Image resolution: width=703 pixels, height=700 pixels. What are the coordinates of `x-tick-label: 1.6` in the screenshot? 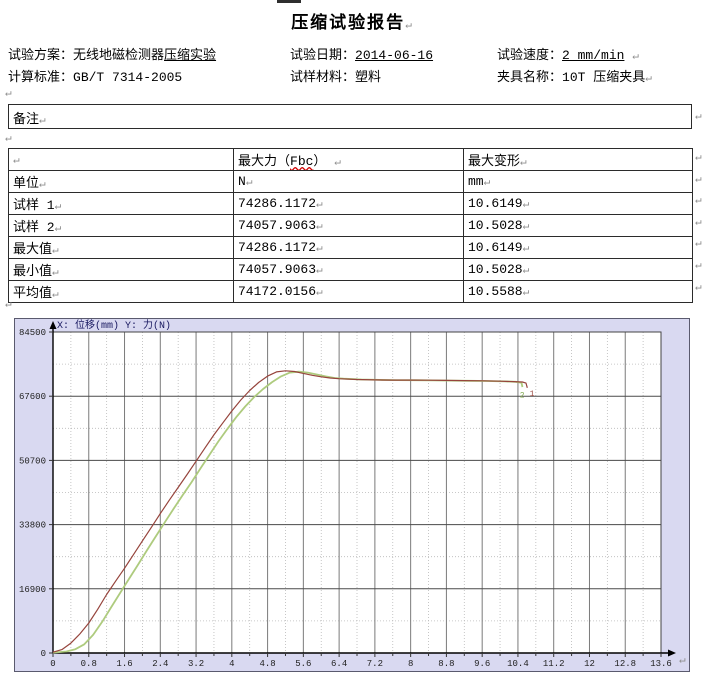 It's located at (124, 664).